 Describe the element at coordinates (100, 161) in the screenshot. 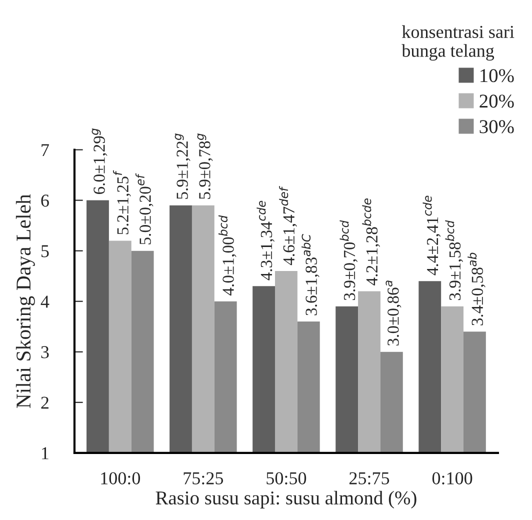

I see `data-label: 6.0±1,29$^{g}$` at that location.